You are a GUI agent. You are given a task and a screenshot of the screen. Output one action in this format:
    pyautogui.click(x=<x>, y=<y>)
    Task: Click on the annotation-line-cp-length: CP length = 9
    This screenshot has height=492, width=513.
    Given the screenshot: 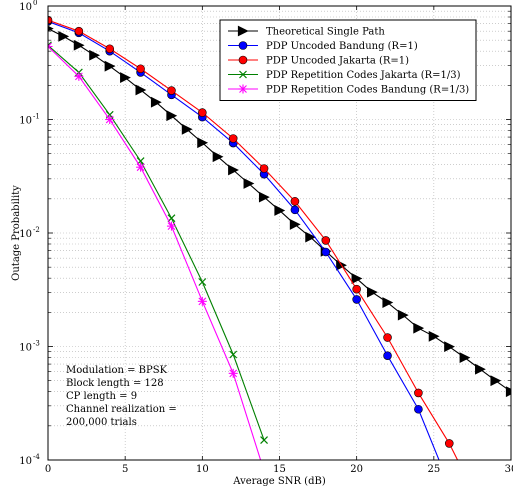 What is the action you would take?
    pyautogui.click(x=101, y=396)
    